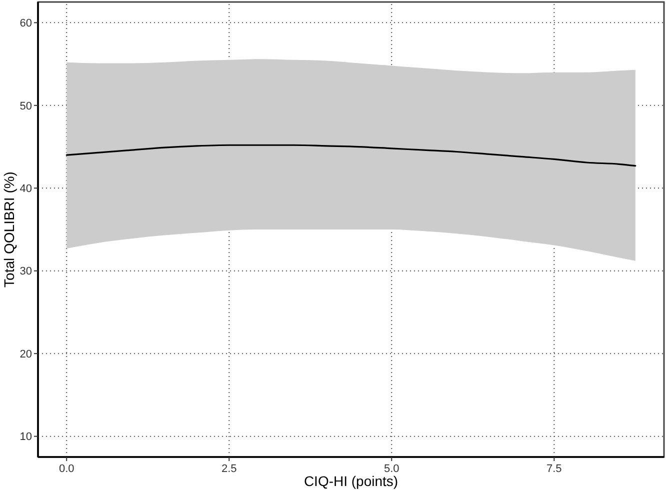 The width and height of the screenshot is (666, 490). What do you see at coordinates (351, 481) in the screenshot?
I see `x-axis-title: CIQ-HI (points)` at bounding box center [351, 481].